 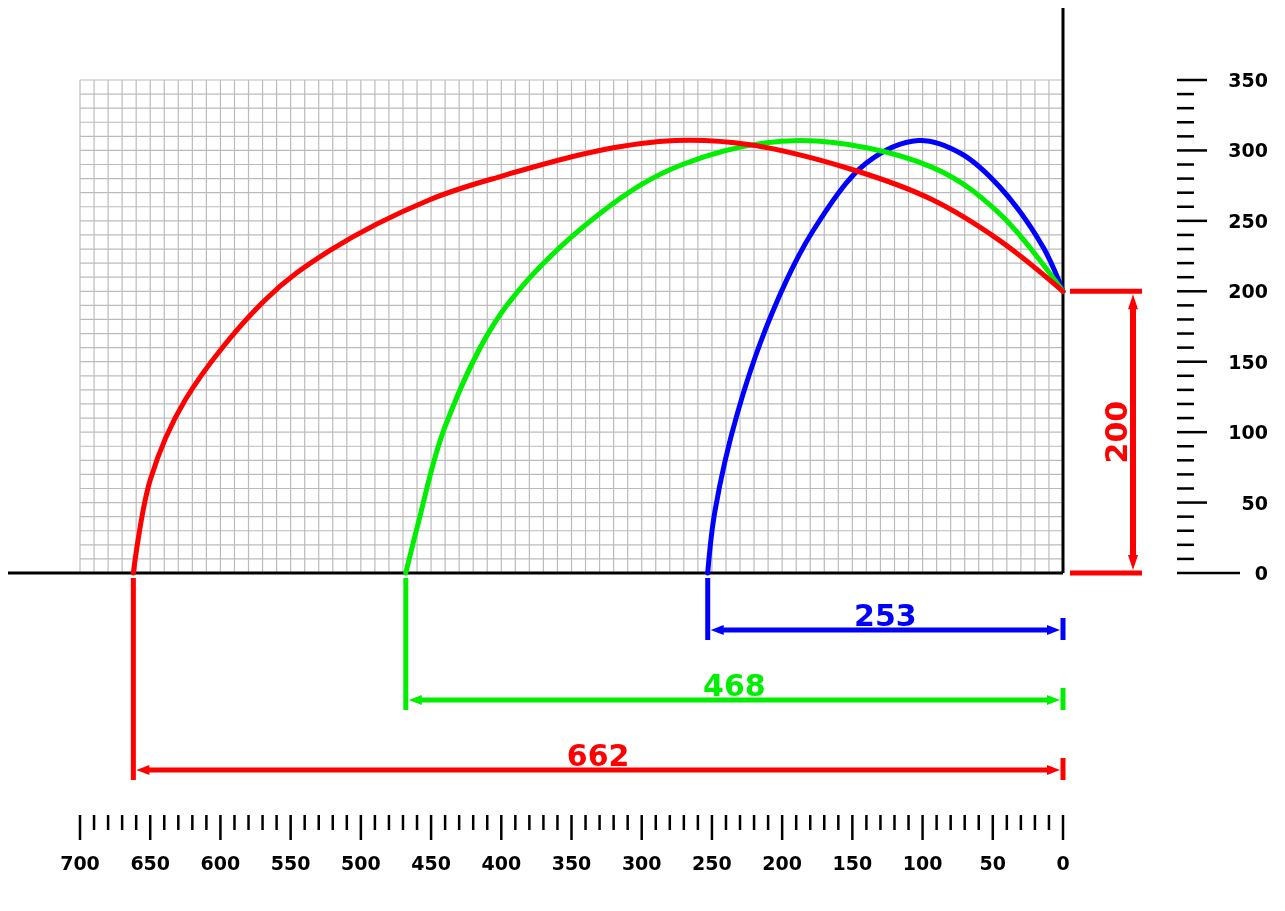 What do you see at coordinates (641, 863) in the screenshot?
I see `x-tick-label: 300` at bounding box center [641, 863].